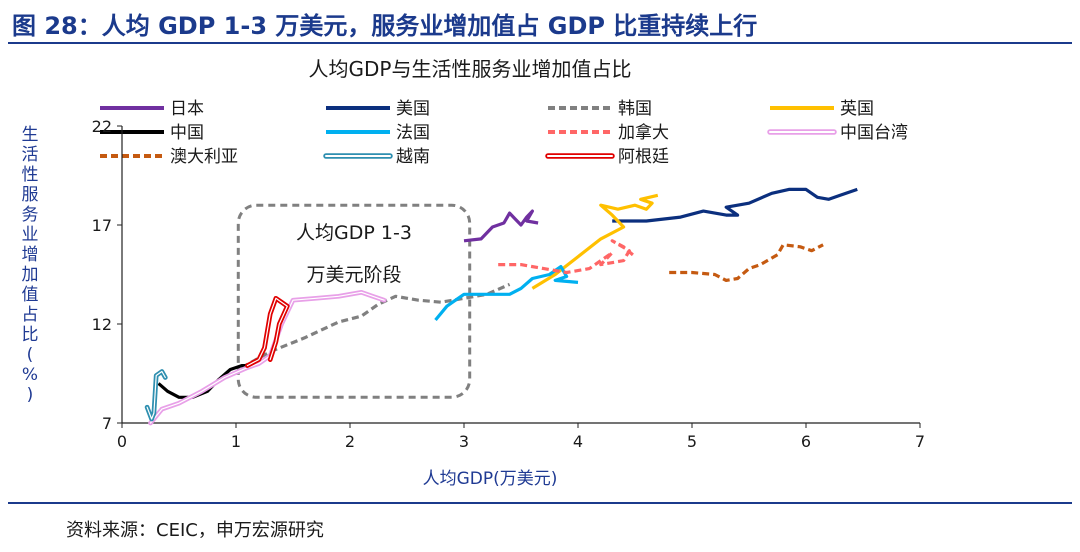 This screenshot has height=552, width=1080. What do you see at coordinates (837, 133) in the screenshot?
I see `legend-item: 中国台湾` at bounding box center [837, 133].